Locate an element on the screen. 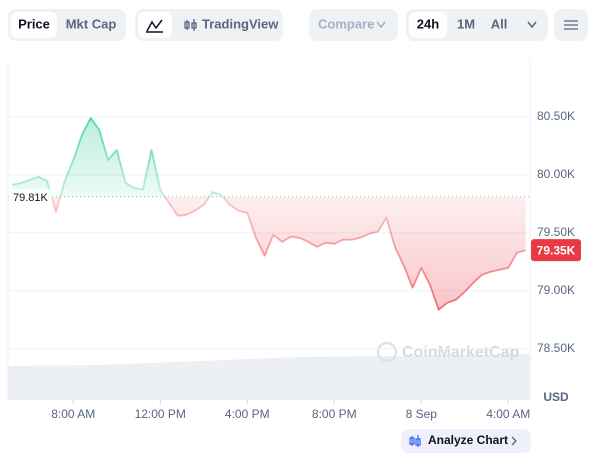  chevron is located at coordinates (381, 25).